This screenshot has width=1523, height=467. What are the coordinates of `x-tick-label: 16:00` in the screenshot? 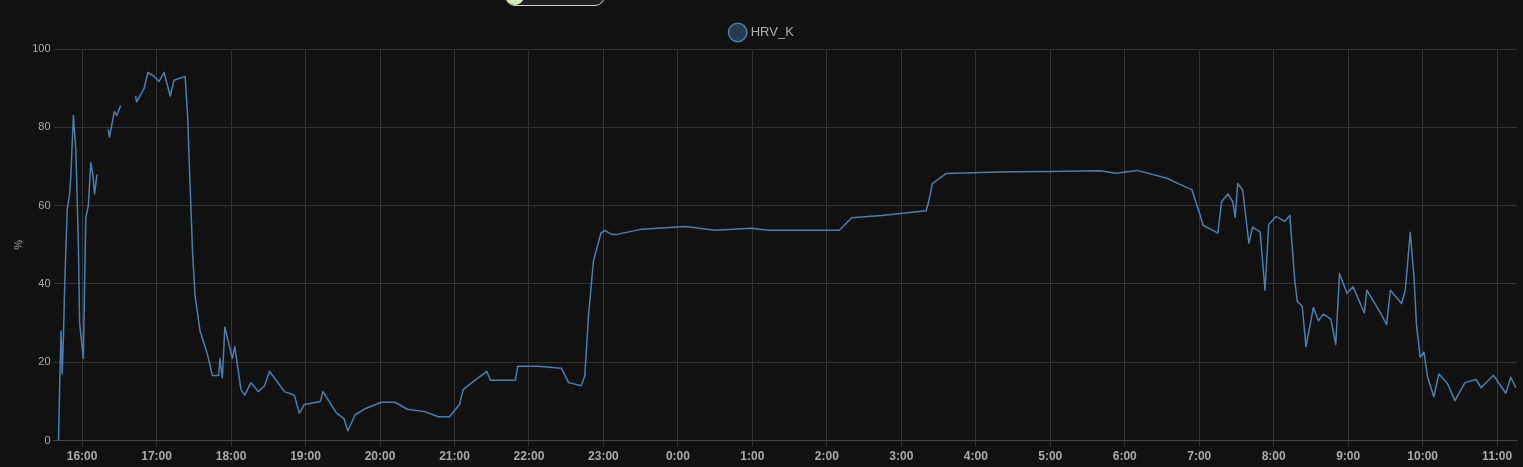 It's located at (82, 456).